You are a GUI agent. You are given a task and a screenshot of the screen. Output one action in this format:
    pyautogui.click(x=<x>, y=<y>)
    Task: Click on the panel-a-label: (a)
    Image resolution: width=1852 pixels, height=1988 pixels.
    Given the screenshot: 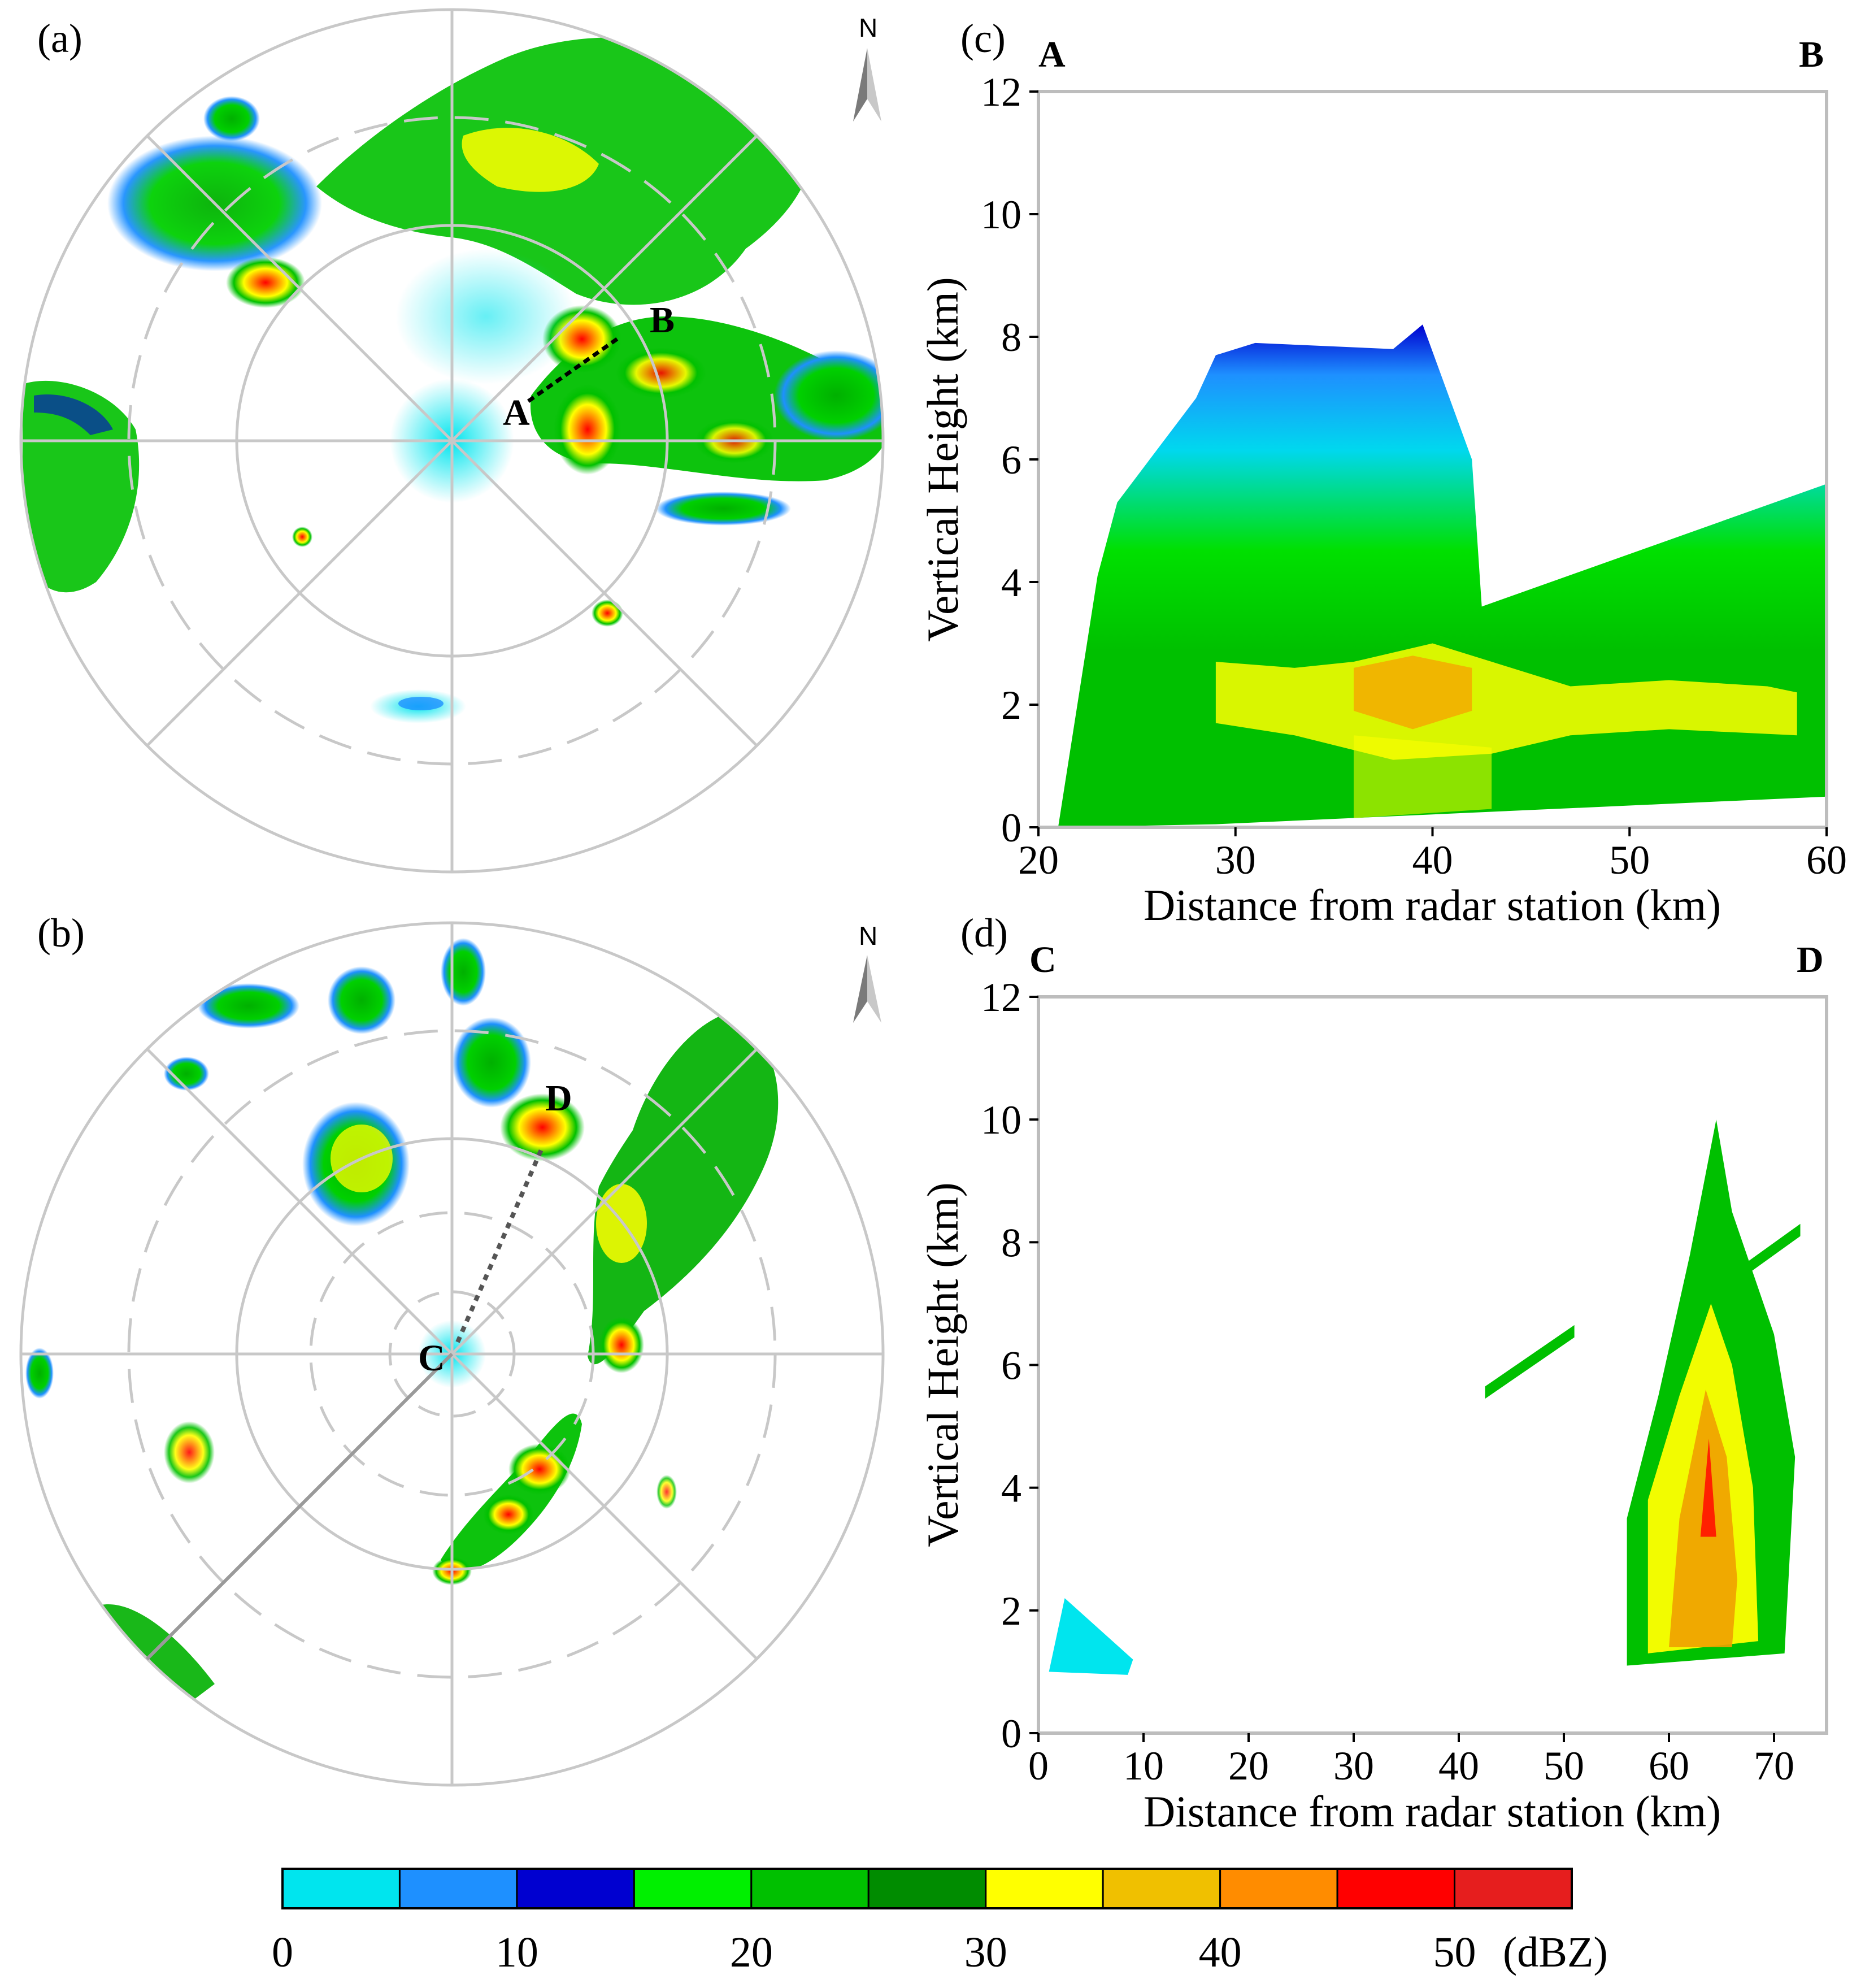 What is the action you would take?
    pyautogui.click(x=60, y=38)
    